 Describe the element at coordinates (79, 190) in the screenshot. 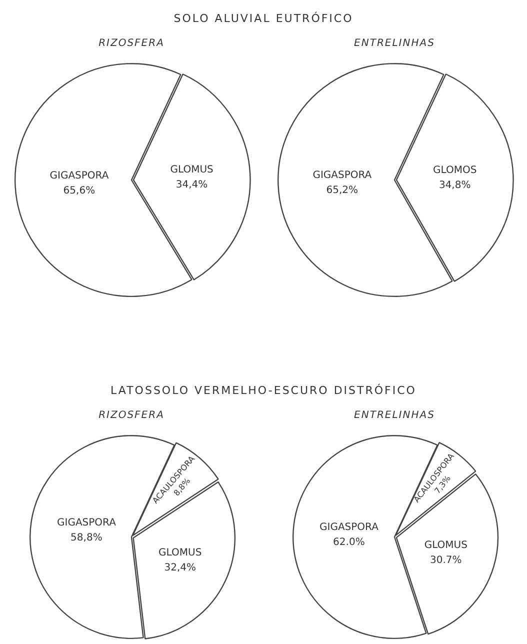

I see `data-label: 65,6%` at that location.